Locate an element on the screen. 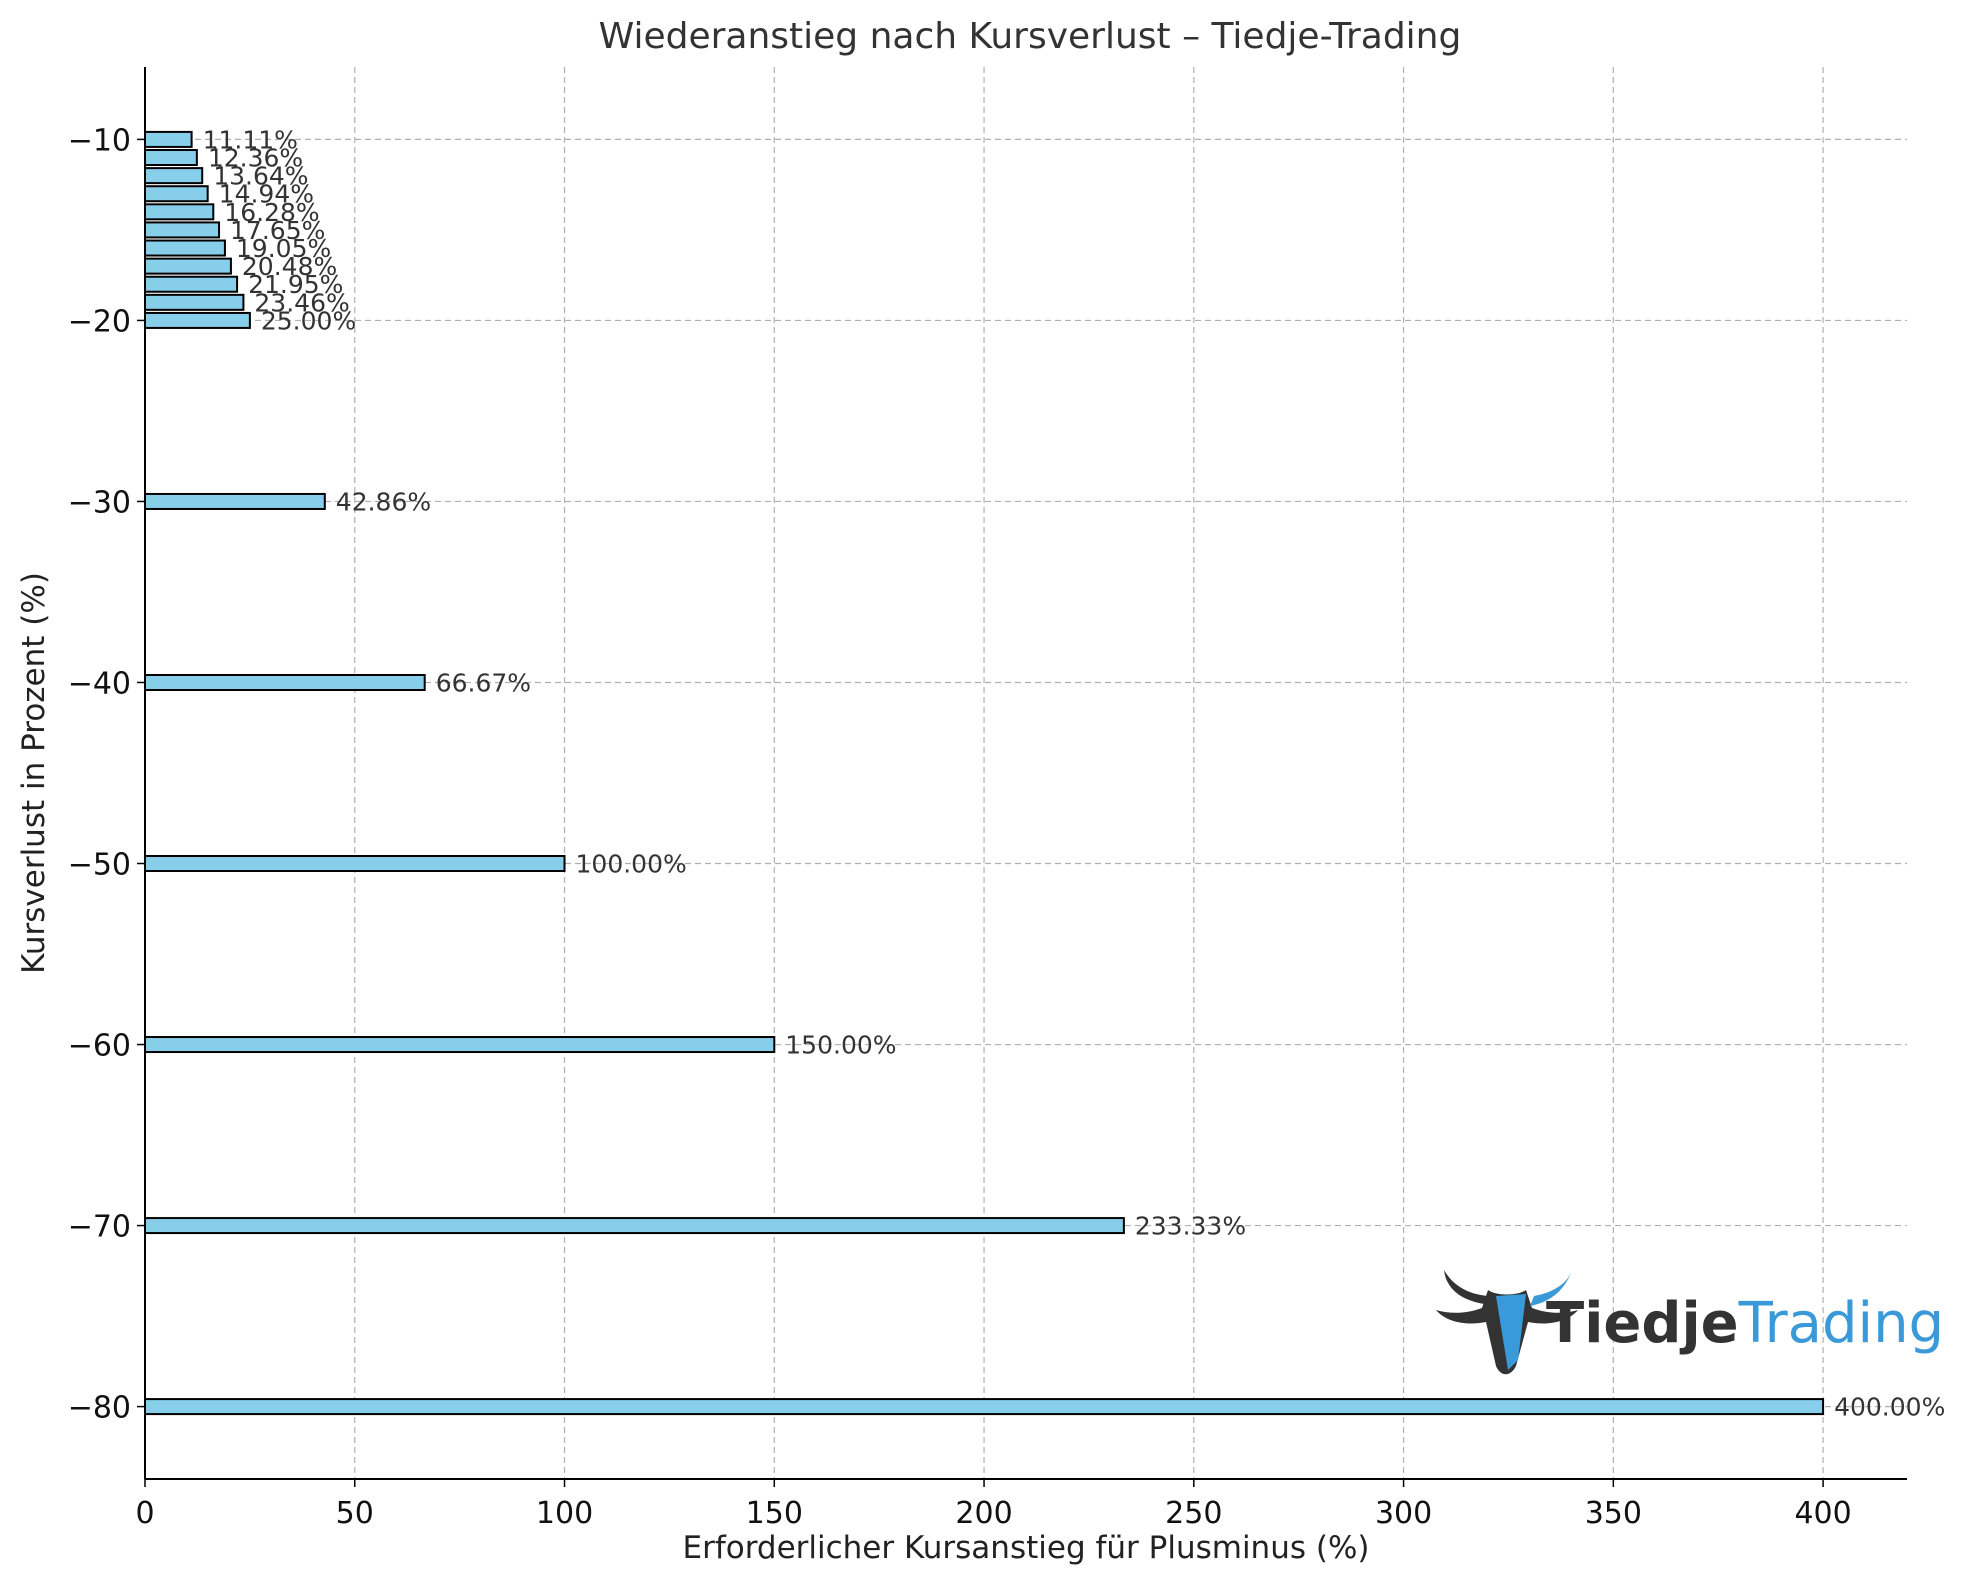 The image size is (1971, 1580). bull-head-icon is located at coordinates (1507, 1322).